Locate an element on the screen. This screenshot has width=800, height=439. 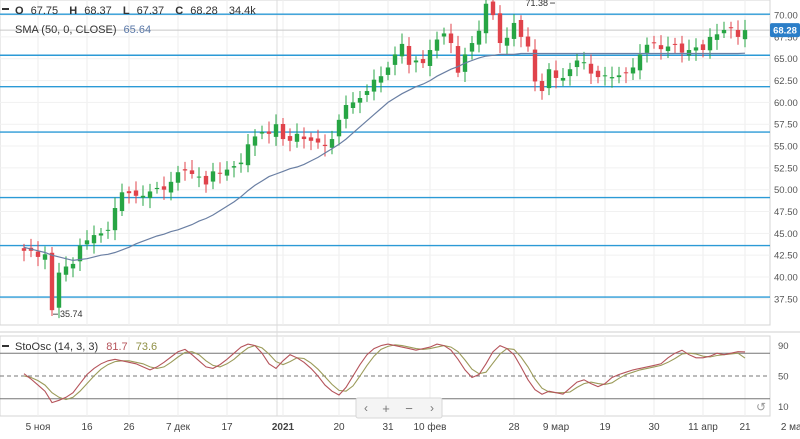
current-price-badge-bg is located at coordinates (785, 30).